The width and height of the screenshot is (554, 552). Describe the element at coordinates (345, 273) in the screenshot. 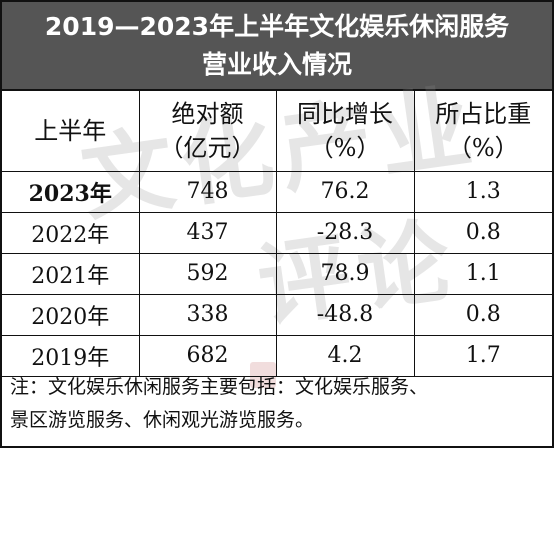

I see `cell-growth: 78.9` at that location.